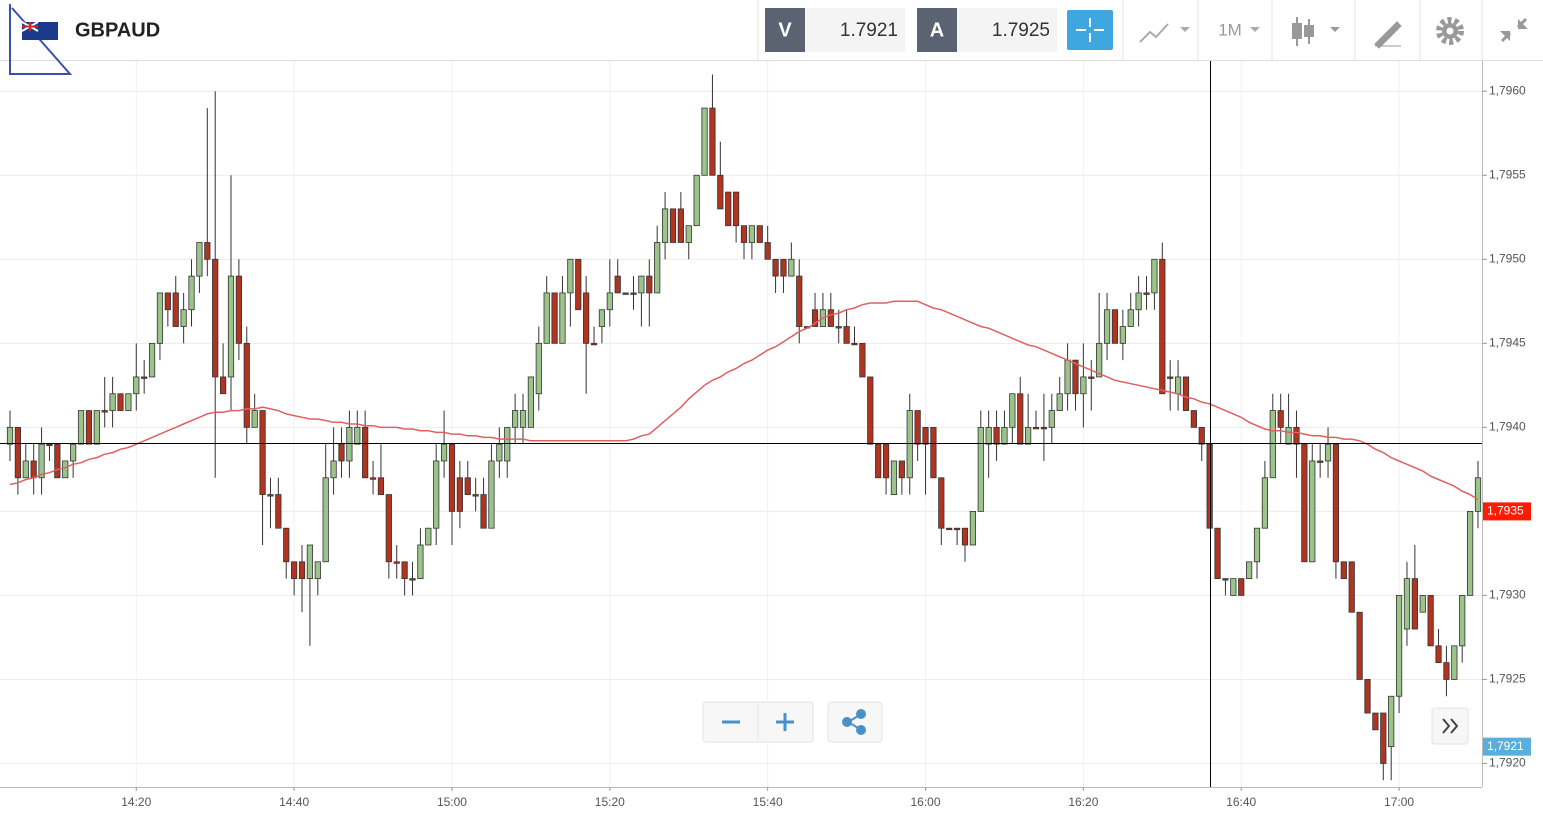  I want to click on x-tick-label: 14:40, so click(294, 802).